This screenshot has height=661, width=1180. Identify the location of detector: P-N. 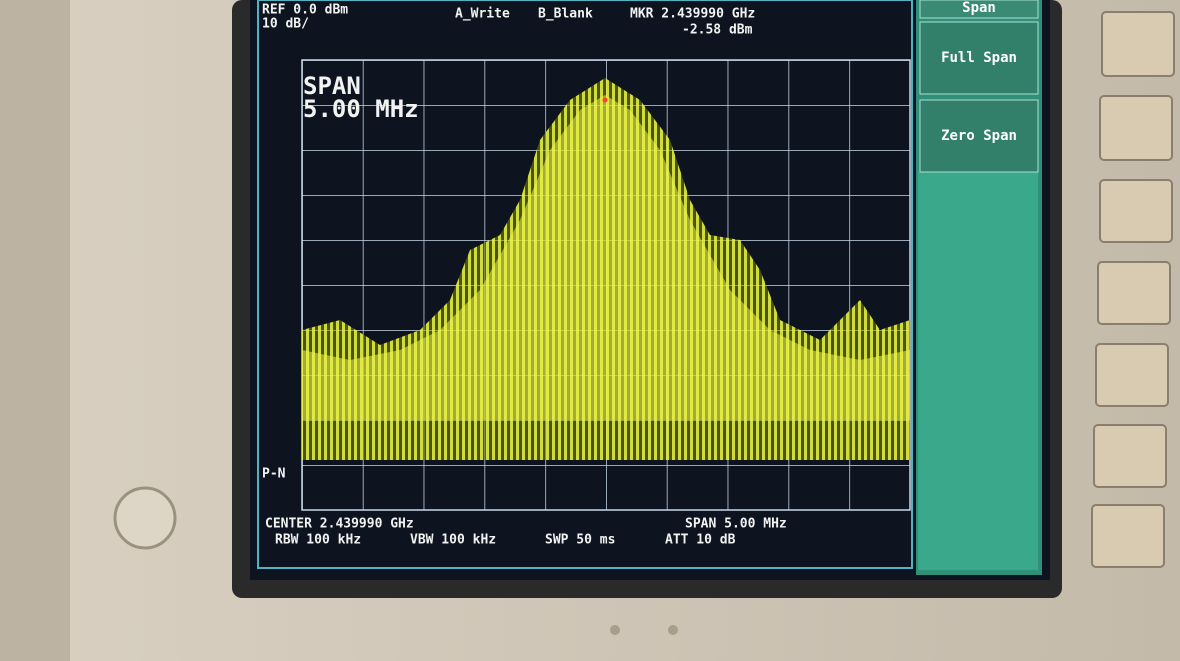
(274, 474).